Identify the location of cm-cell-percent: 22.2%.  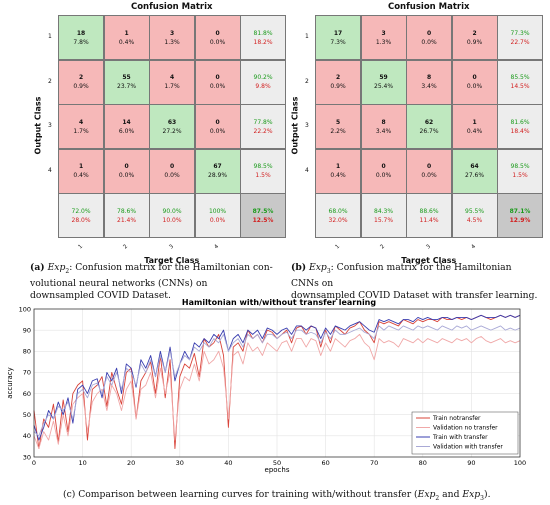
(263, 131).